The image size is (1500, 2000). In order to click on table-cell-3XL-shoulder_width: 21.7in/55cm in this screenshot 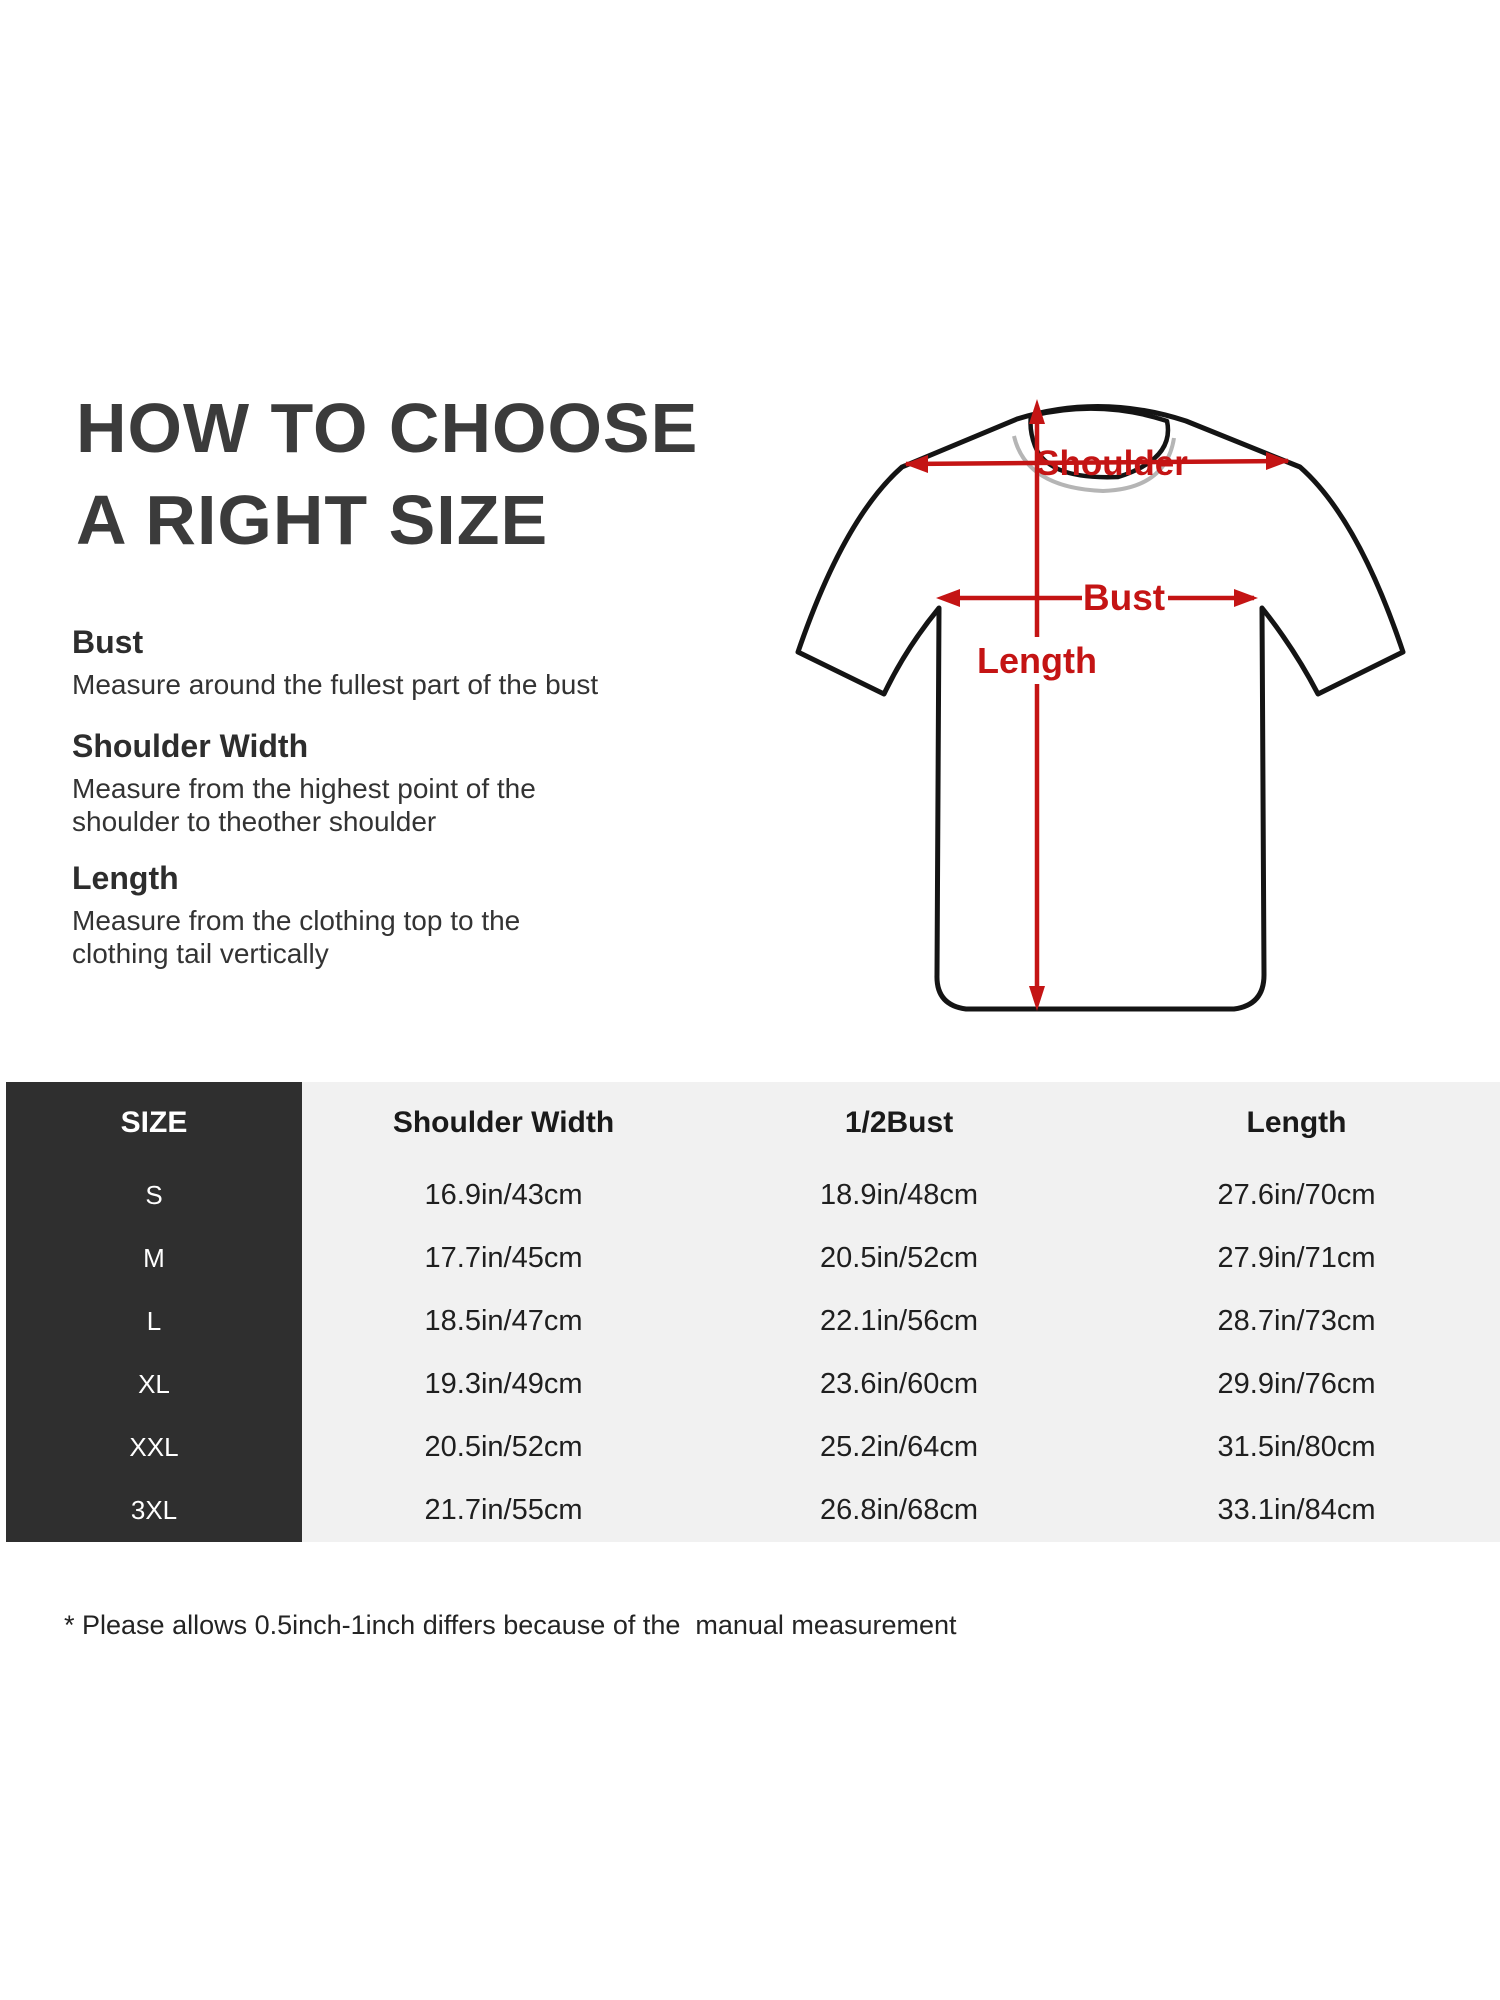, I will do `click(503, 1510)`.